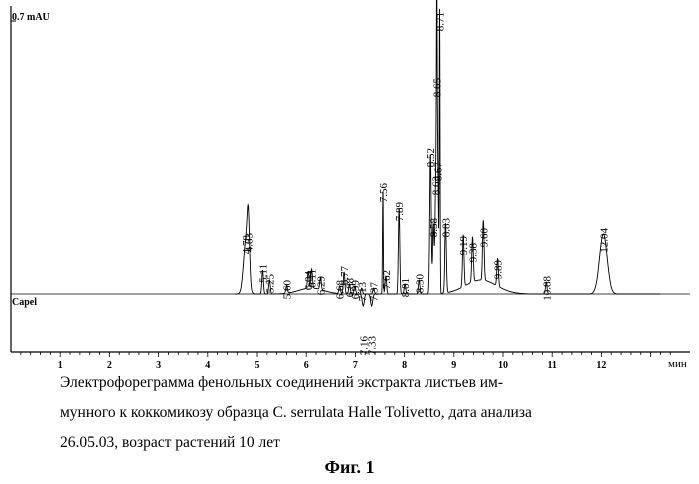  What do you see at coordinates (306, 365) in the screenshot?
I see `x-tick-label: 6` at bounding box center [306, 365].